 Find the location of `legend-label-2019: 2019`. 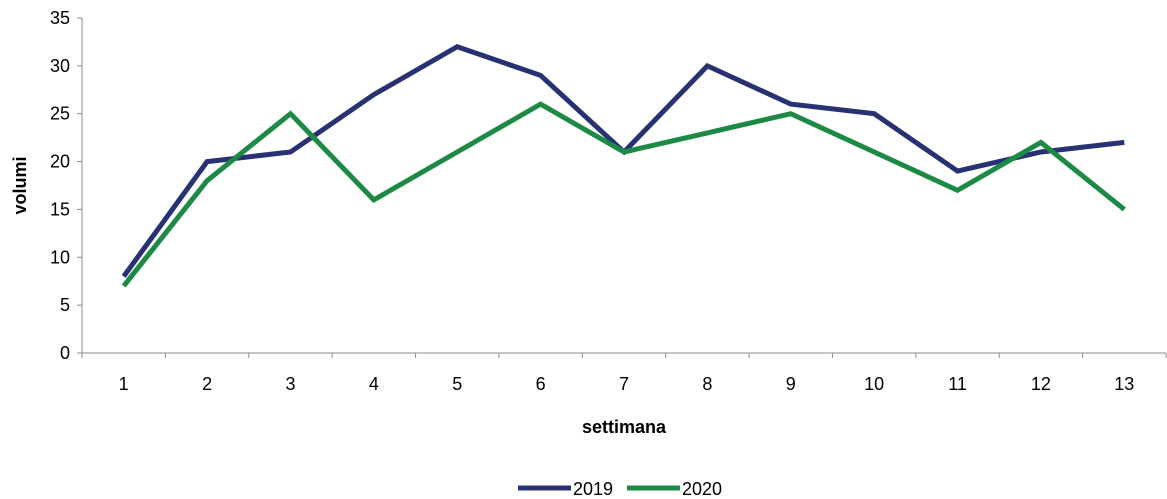

legend-label-2019: 2019 is located at coordinates (593, 489).